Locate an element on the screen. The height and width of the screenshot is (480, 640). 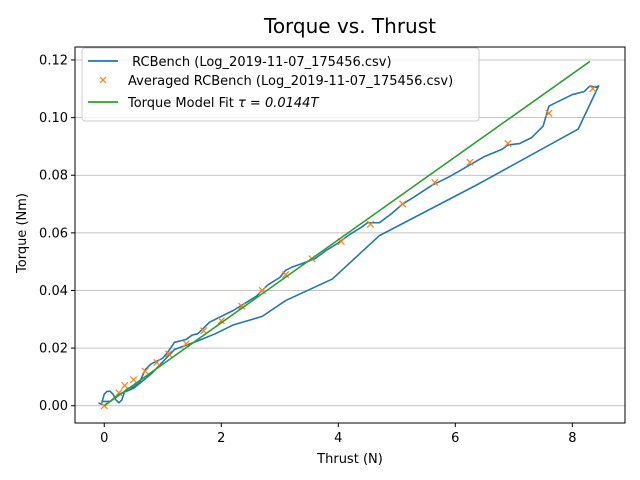
y-tick-label: 0.12 is located at coordinates (53, 60).